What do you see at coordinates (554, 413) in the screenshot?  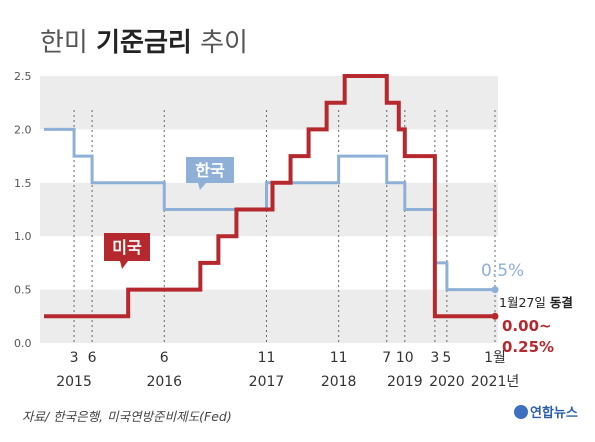 I see `logo-text: 연합뉴스` at bounding box center [554, 413].